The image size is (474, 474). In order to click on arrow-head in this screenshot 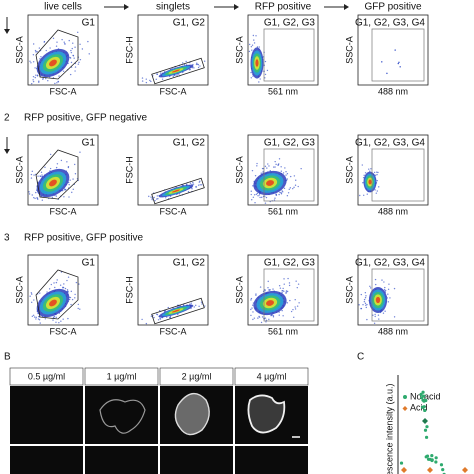, I will do `click(346, 7)`.